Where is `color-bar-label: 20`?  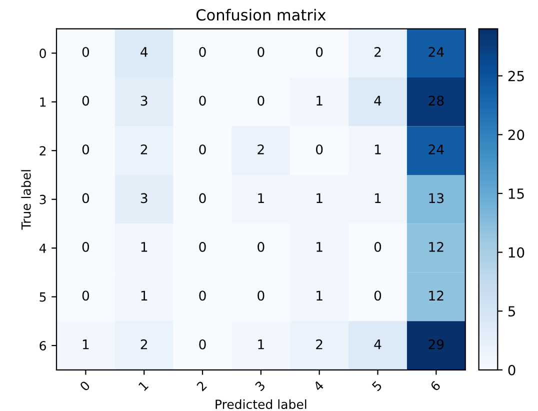 color-bar-label: 20 is located at coordinates (516, 135).